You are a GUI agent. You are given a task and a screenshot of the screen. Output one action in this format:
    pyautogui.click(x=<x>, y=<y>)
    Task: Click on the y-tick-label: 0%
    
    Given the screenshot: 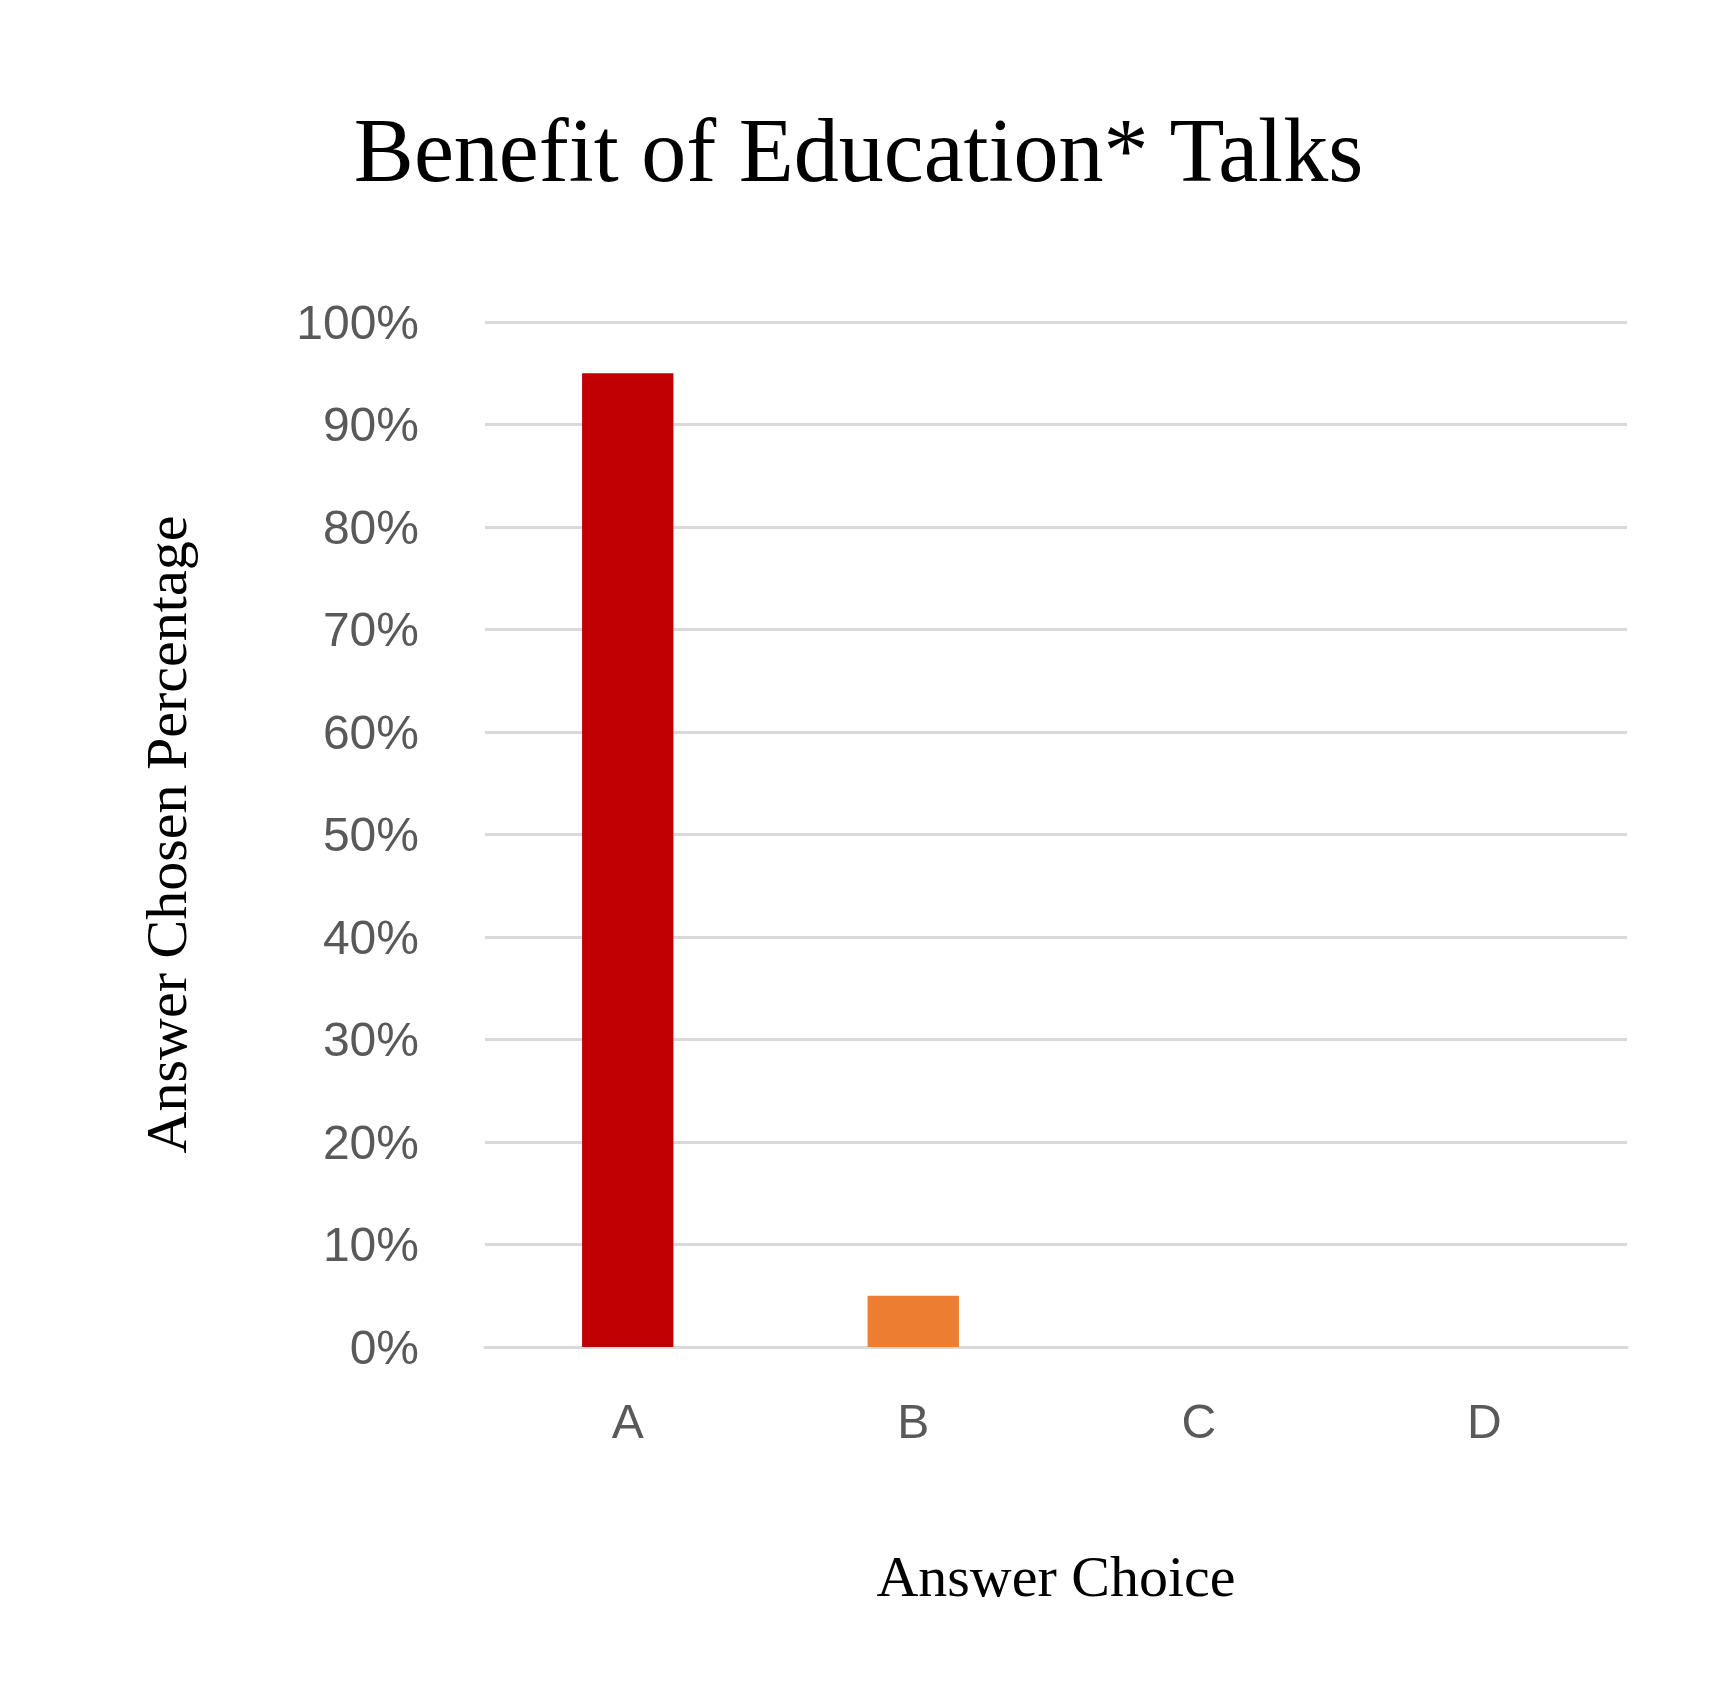 What is the action you would take?
    pyautogui.click(x=384, y=1347)
    